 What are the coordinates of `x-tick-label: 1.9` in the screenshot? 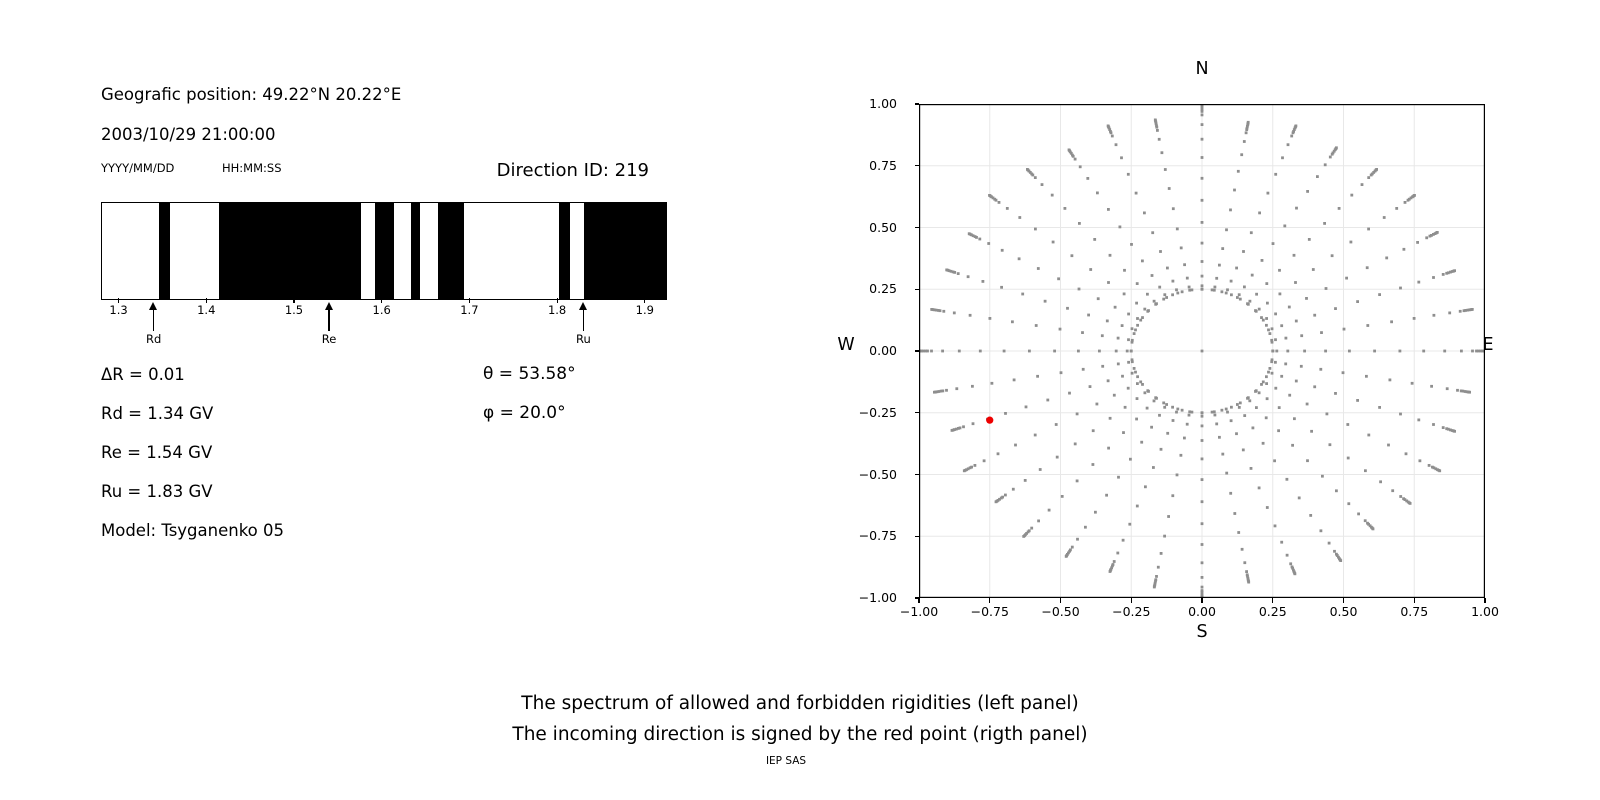 It's located at (644, 310).